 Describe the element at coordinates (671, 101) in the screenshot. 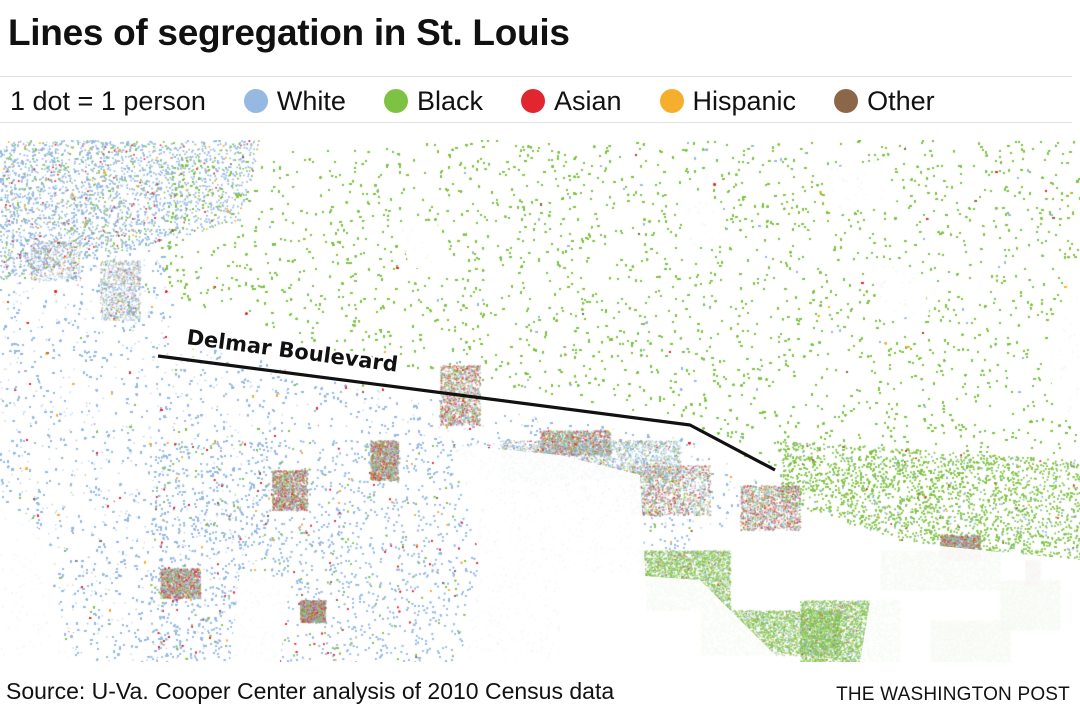

I see `legend-swatch-hispanic` at that location.